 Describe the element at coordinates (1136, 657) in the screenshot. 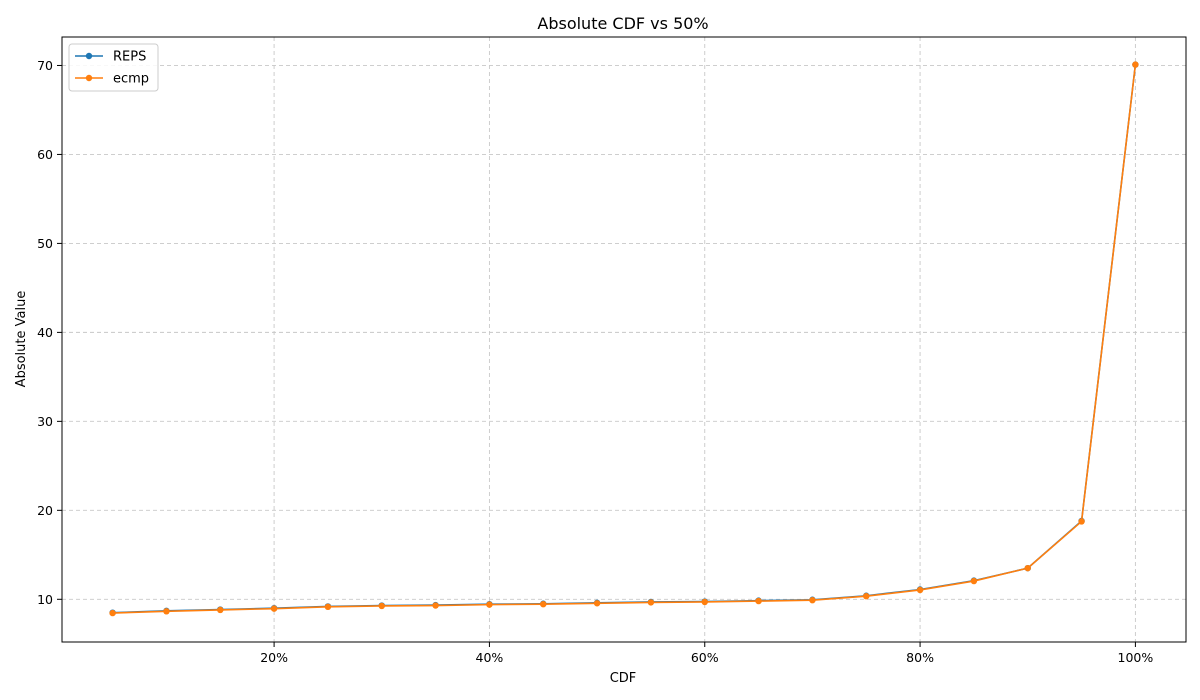

I see `x-tick-label: 100%` at that location.